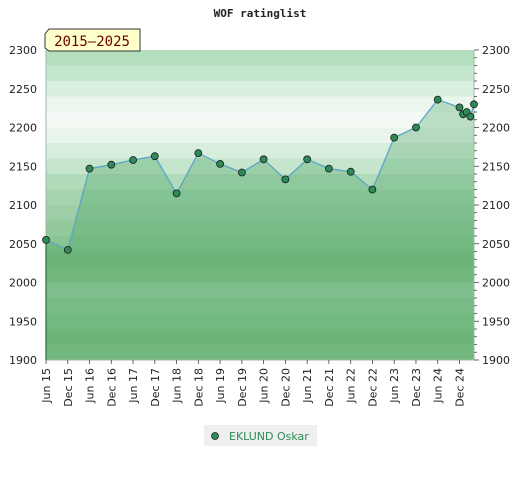  I want to click on x-tick-label: Dec 21, so click(329, 387).